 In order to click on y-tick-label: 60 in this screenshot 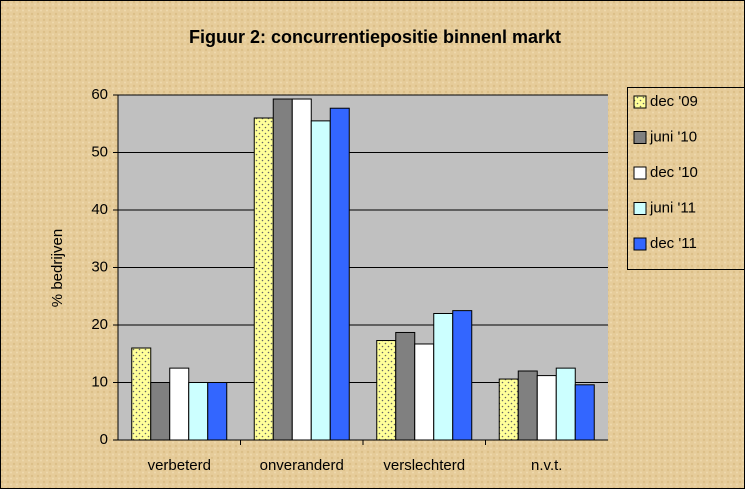, I will do `click(99, 94)`.